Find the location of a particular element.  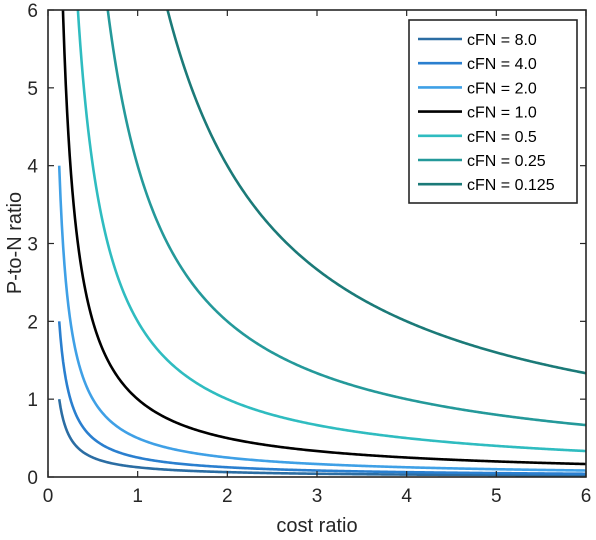

x-tick-label: 5 is located at coordinates (496, 496).